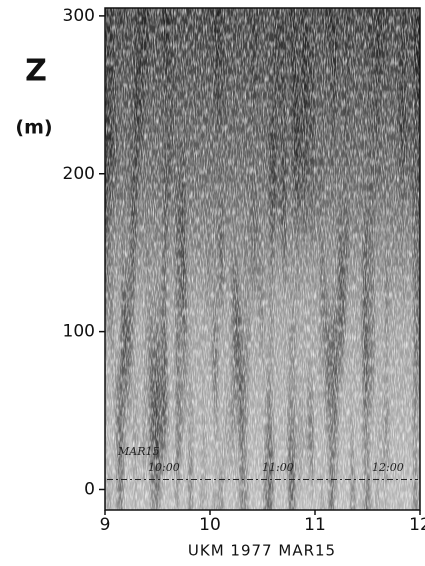 The width and height of the screenshot is (425, 566). Describe the element at coordinates (278, 467) in the screenshot. I see `annotation: 11:00` at that location.